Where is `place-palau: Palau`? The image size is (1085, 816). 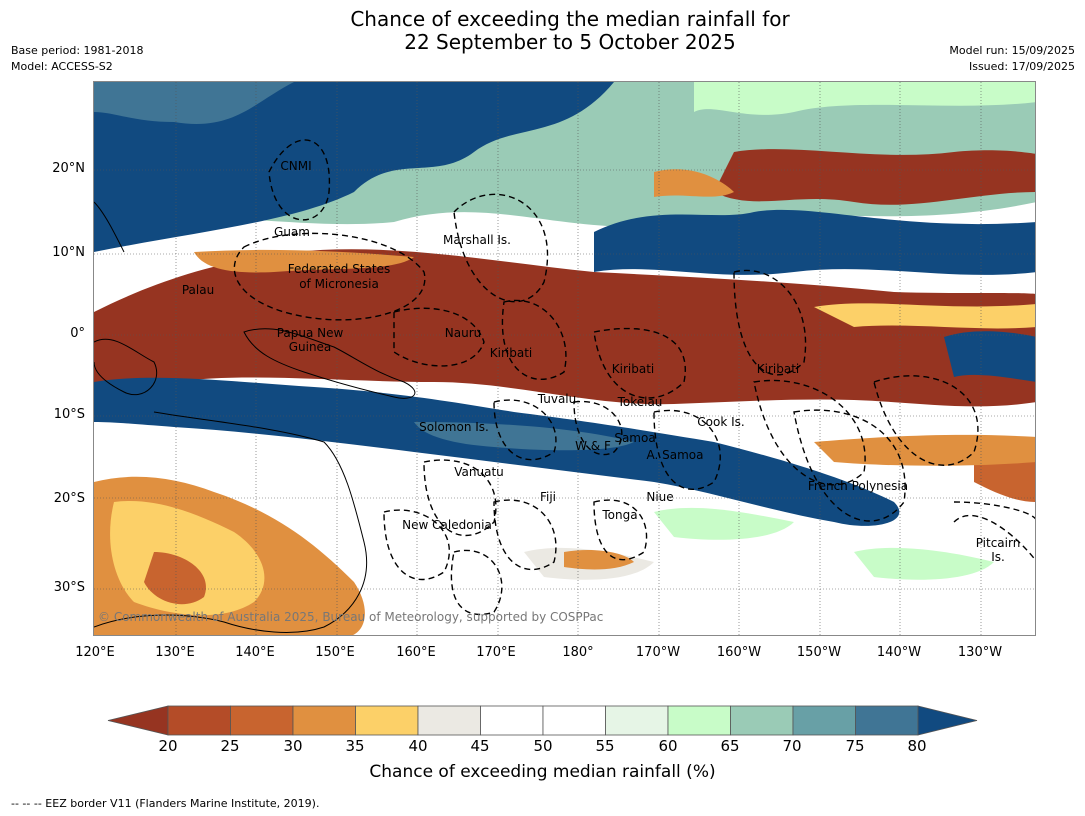
place-palau: Palau is located at coordinates (198, 290).